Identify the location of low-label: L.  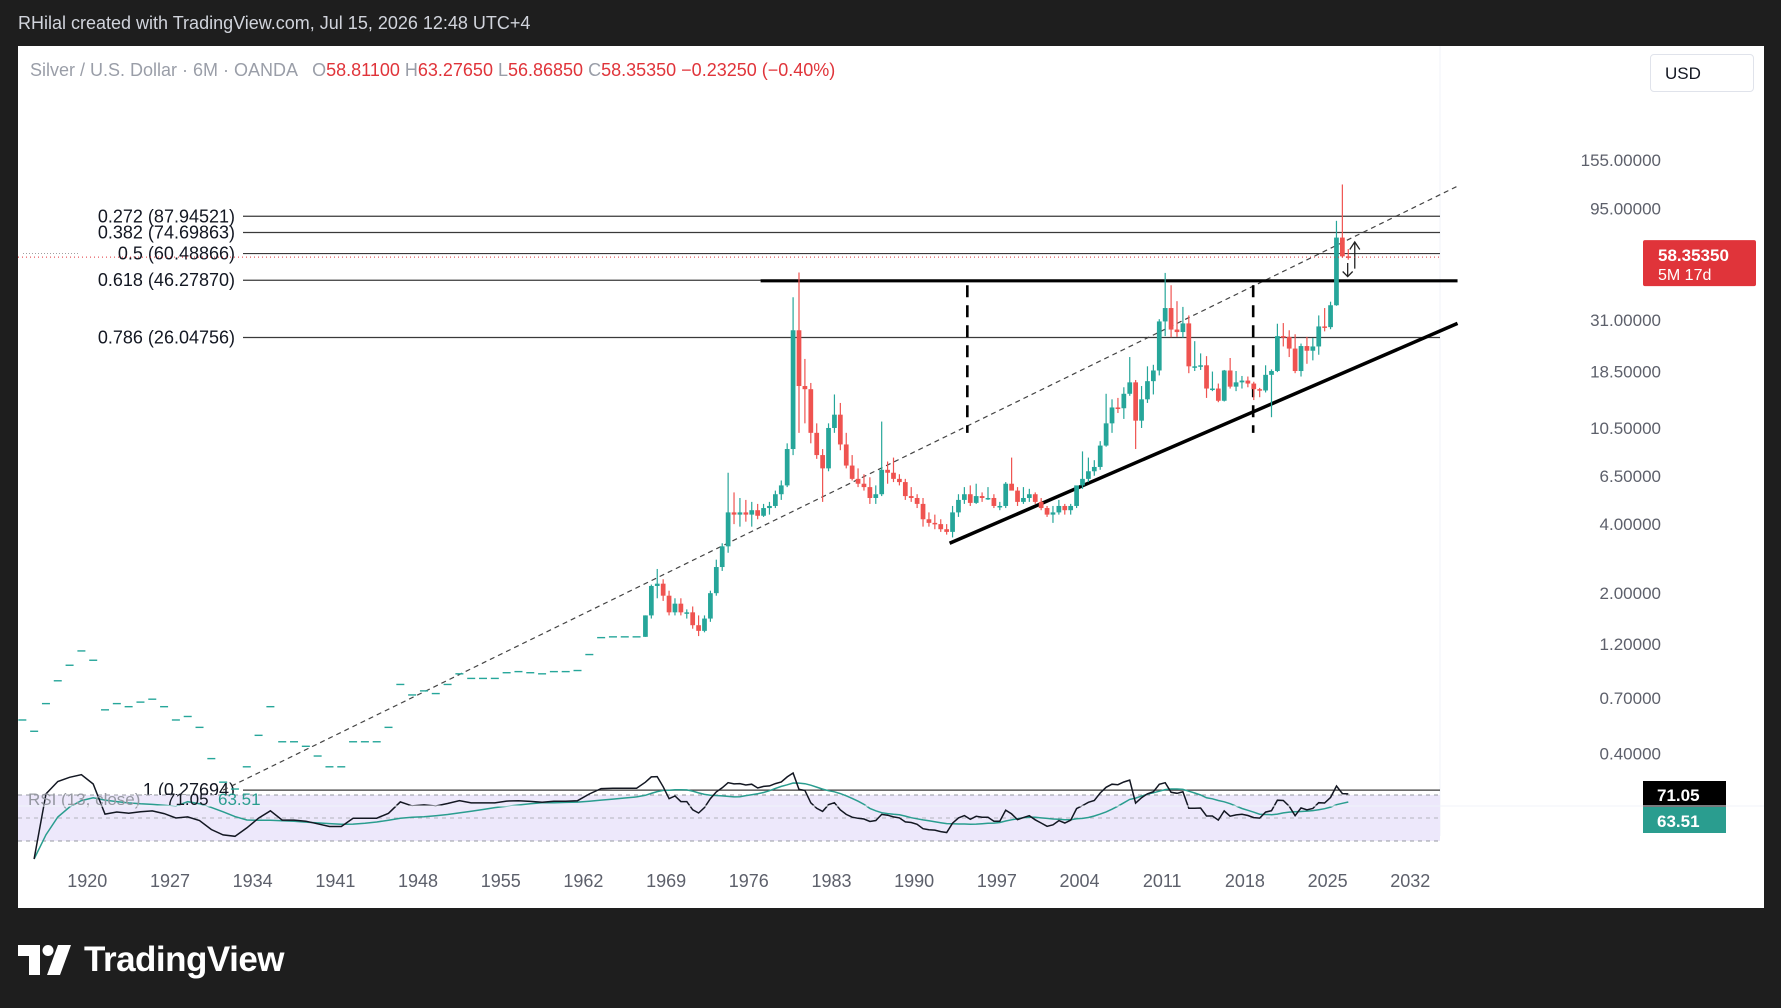
(502, 70).